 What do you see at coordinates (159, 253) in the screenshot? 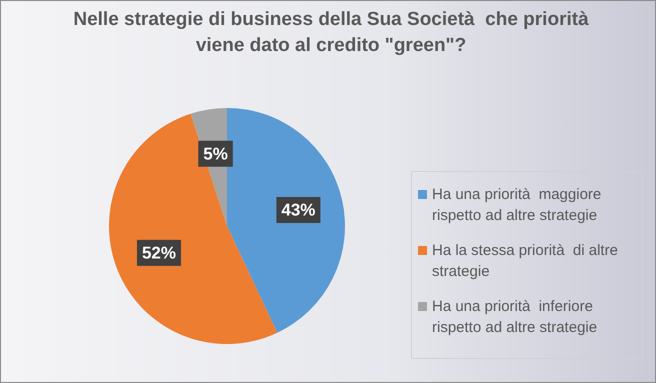
I see `data-label: 52%` at bounding box center [159, 253].